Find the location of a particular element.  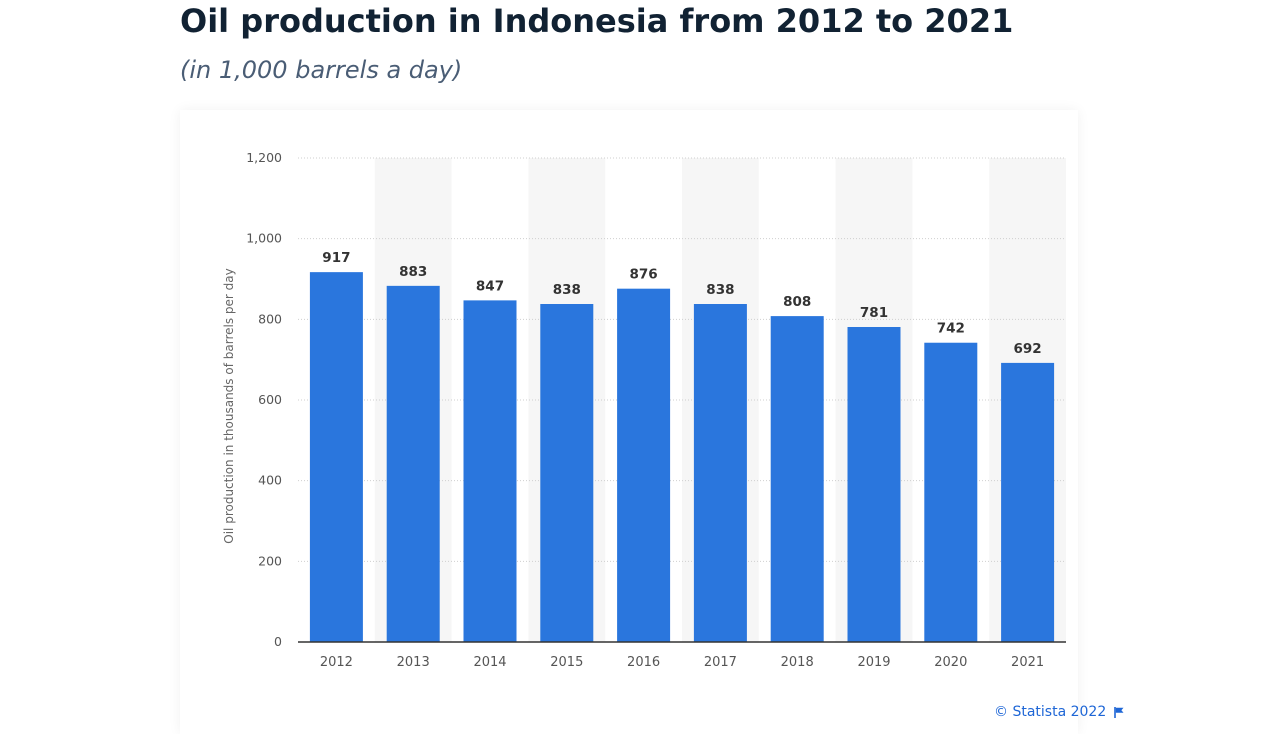

y-tick-label: 200 is located at coordinates (270, 560).